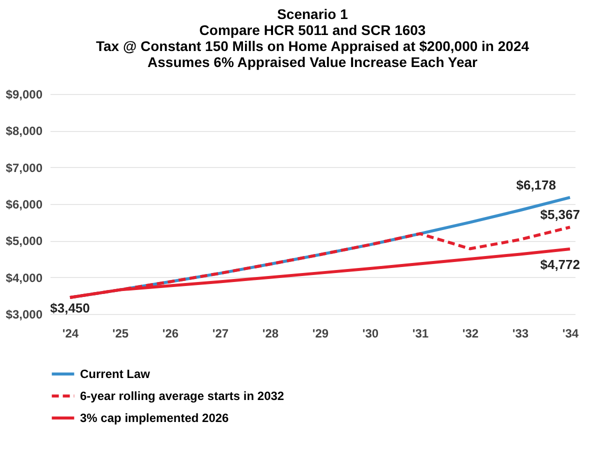 Image resolution: width=613 pixels, height=468 pixels. What do you see at coordinates (320, 333) in the screenshot?
I see `x-tick-label: '29` at bounding box center [320, 333].